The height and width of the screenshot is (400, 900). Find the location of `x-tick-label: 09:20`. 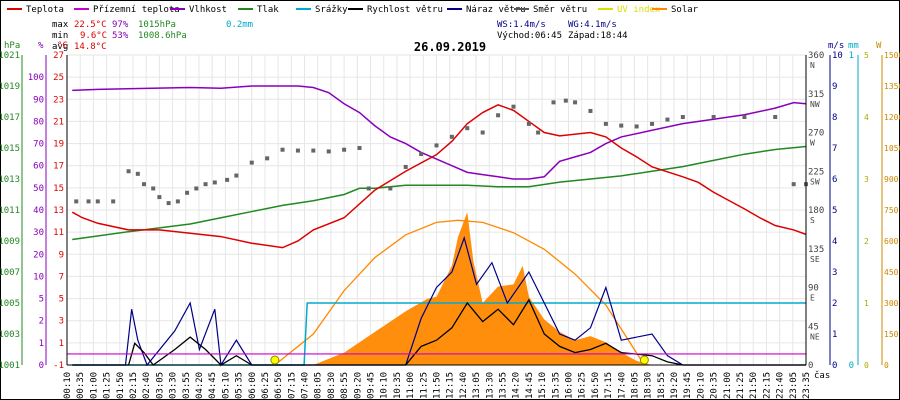

x-tick-label: 09:20 is located at coordinates (358, 385).